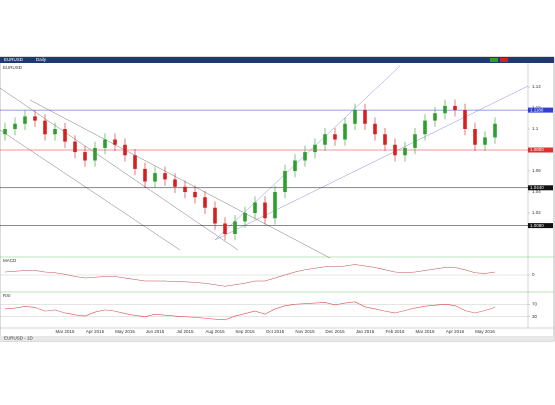 Image resolution: width=555 pixels, height=405 pixels. Describe the element at coordinates (275, 331) in the screenshot. I see `x-tick-label: Oct 2015` at that location.